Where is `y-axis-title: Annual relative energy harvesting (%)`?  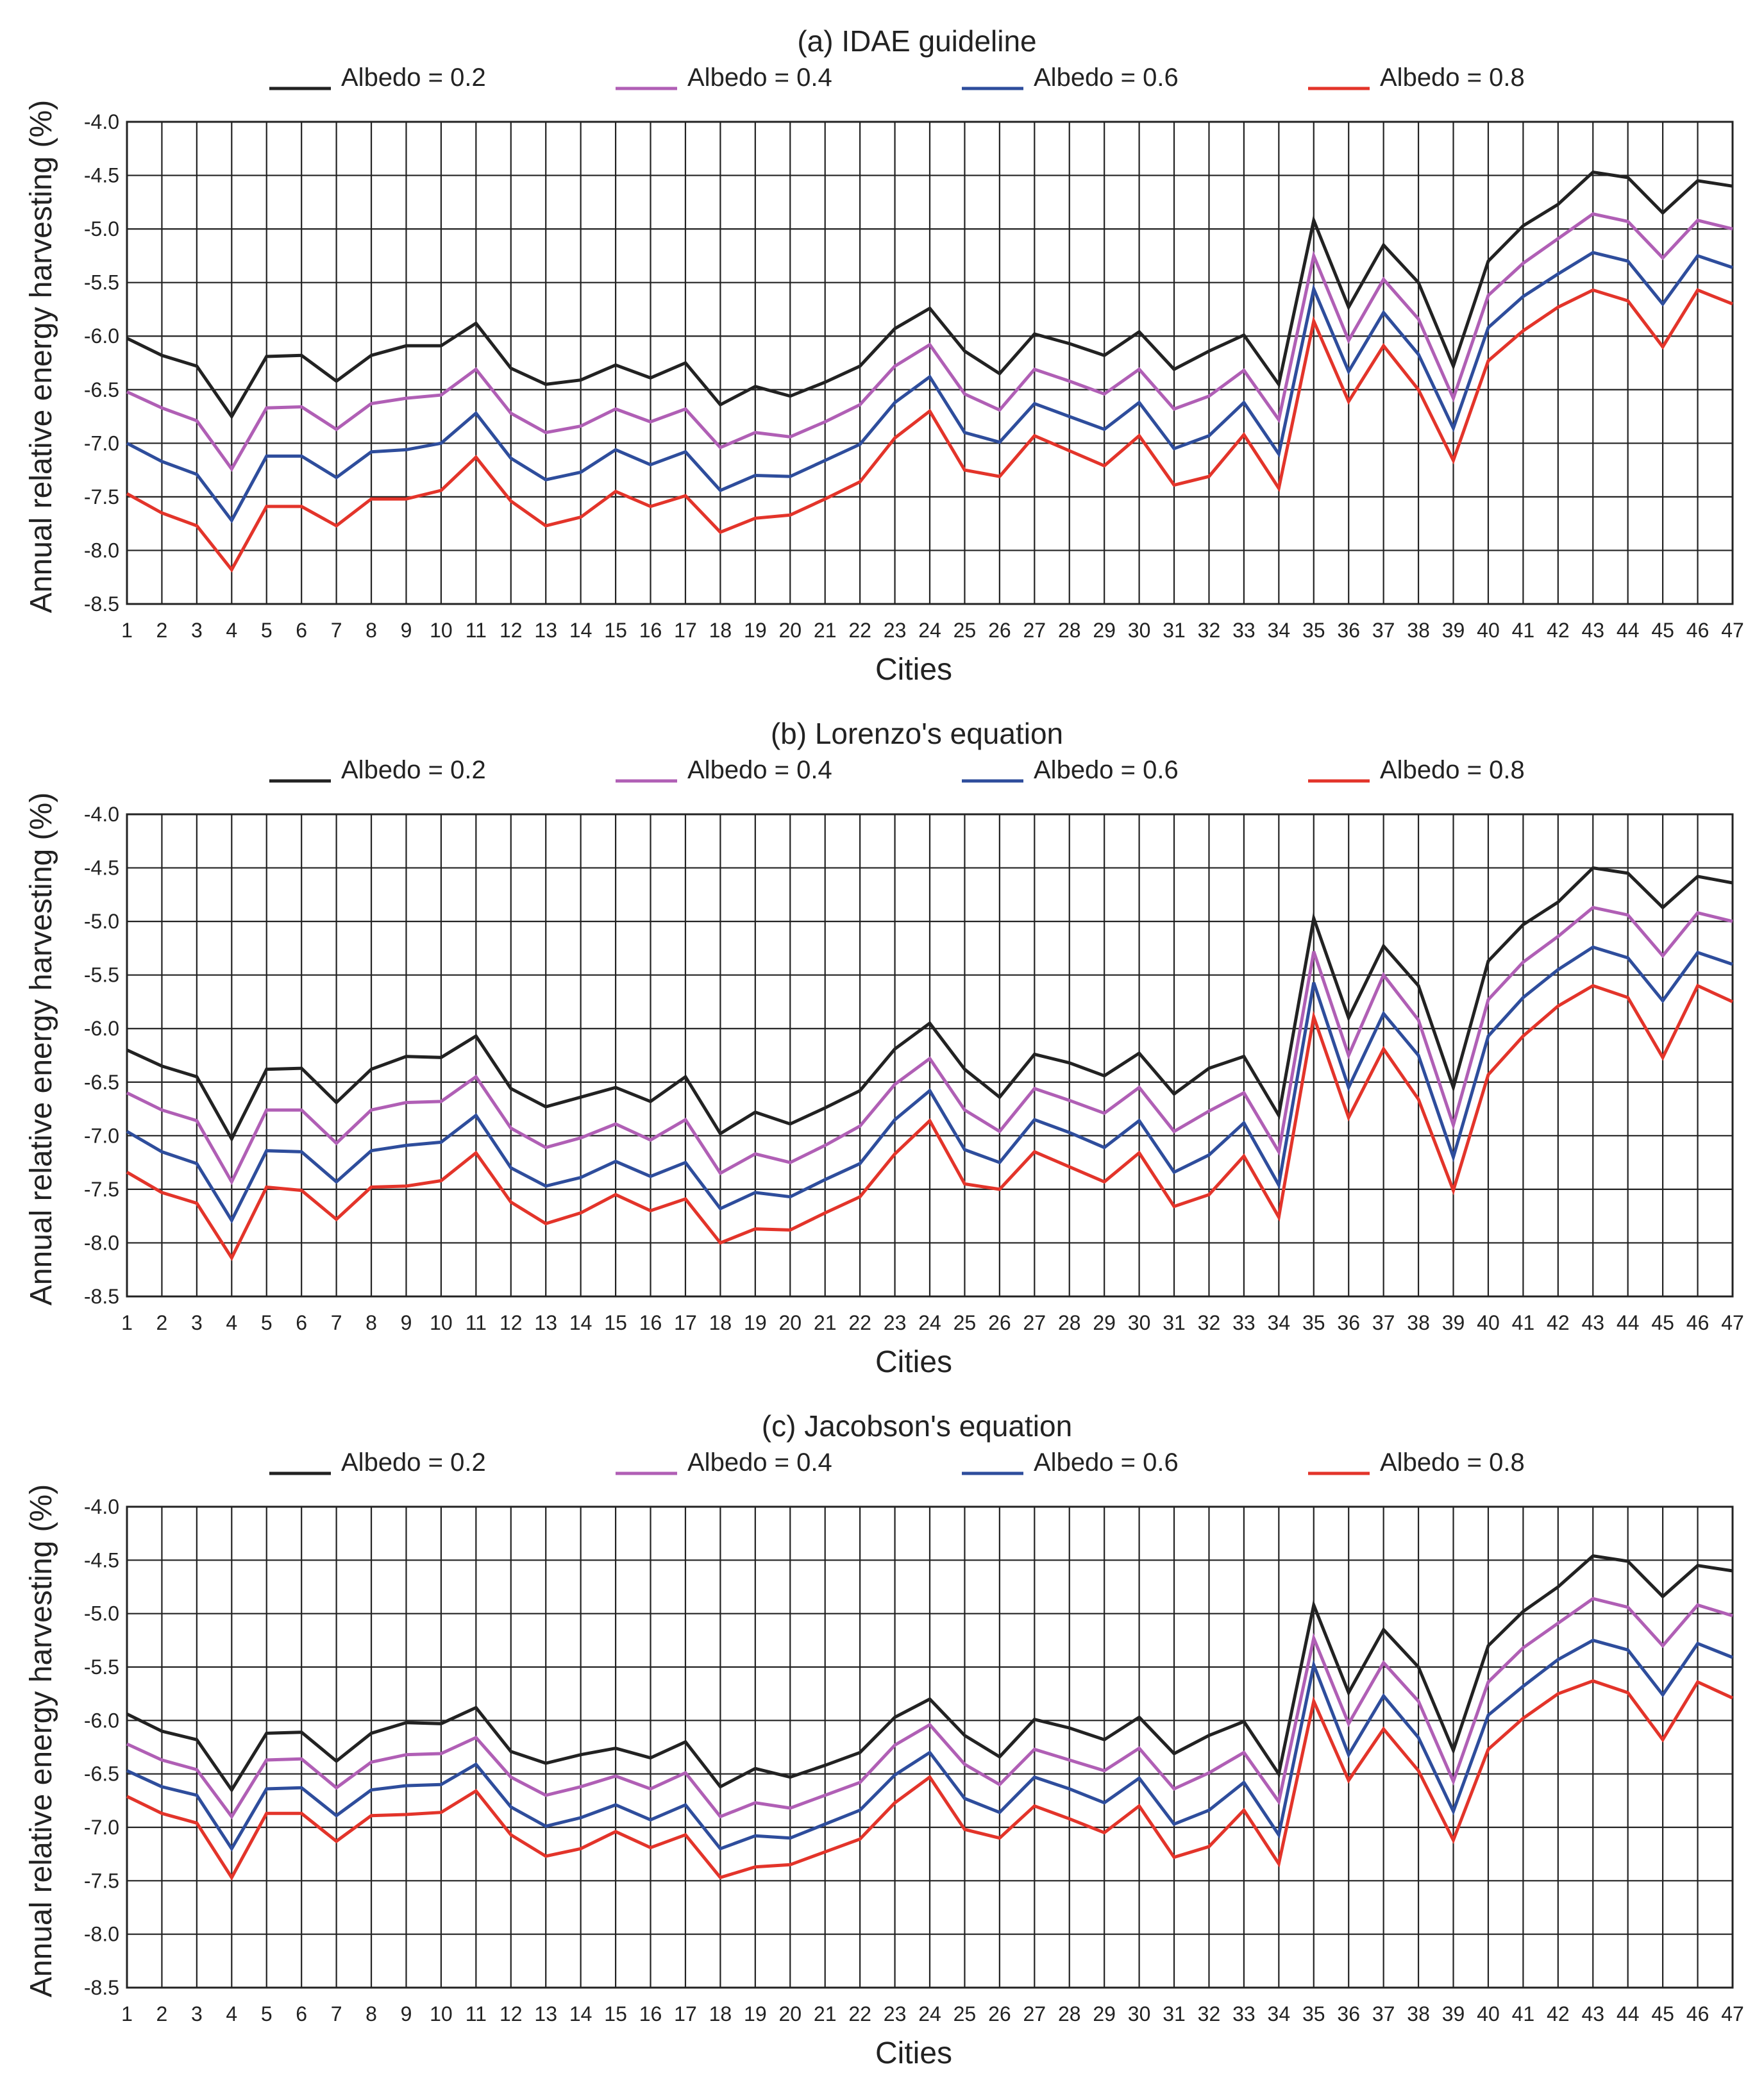 y-axis-title: Annual relative energy harvesting (%) is located at coordinates (41, 1740).